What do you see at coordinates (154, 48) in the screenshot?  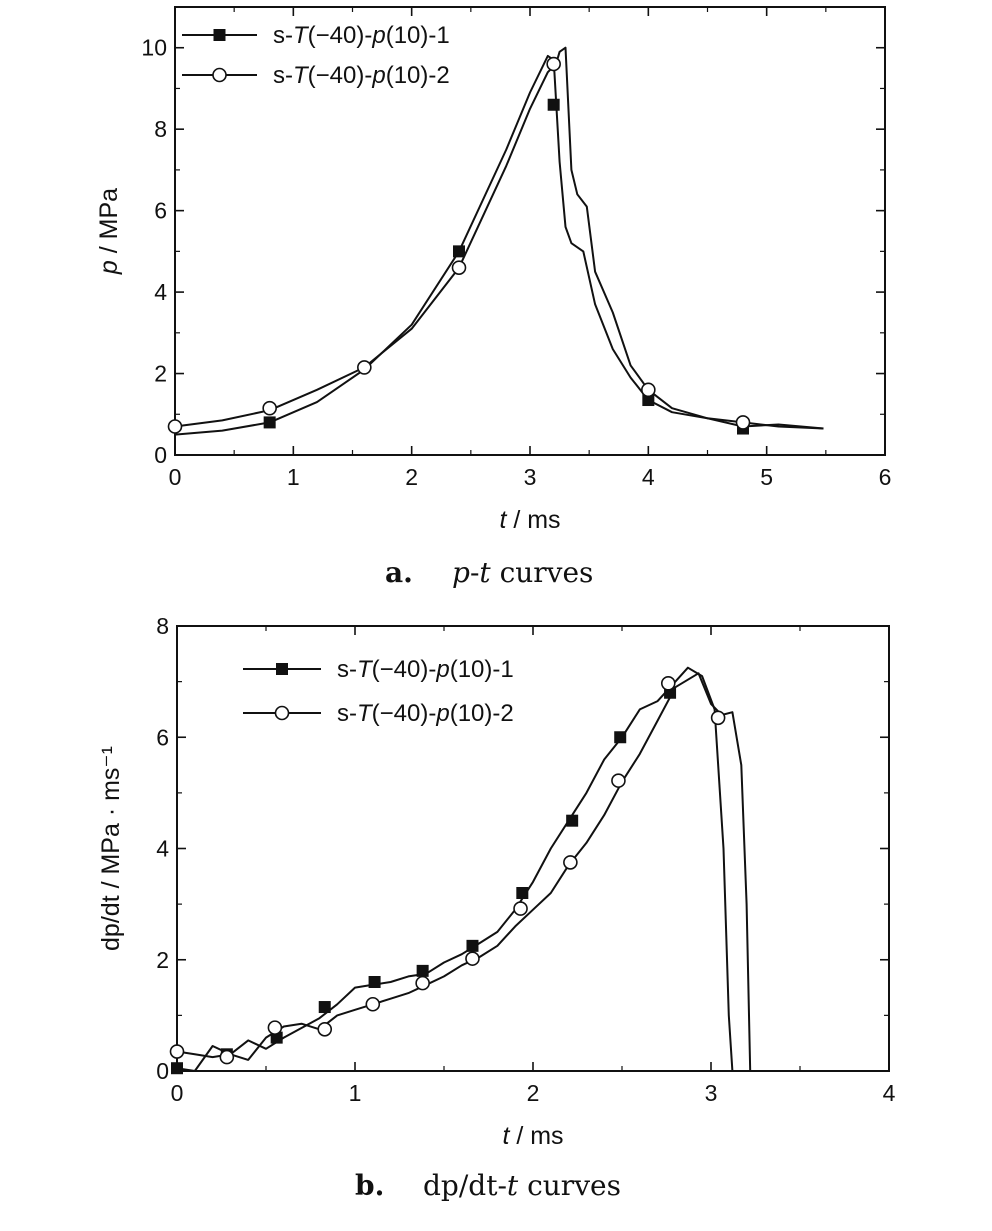 I see `y-tick-label: 10` at bounding box center [154, 48].